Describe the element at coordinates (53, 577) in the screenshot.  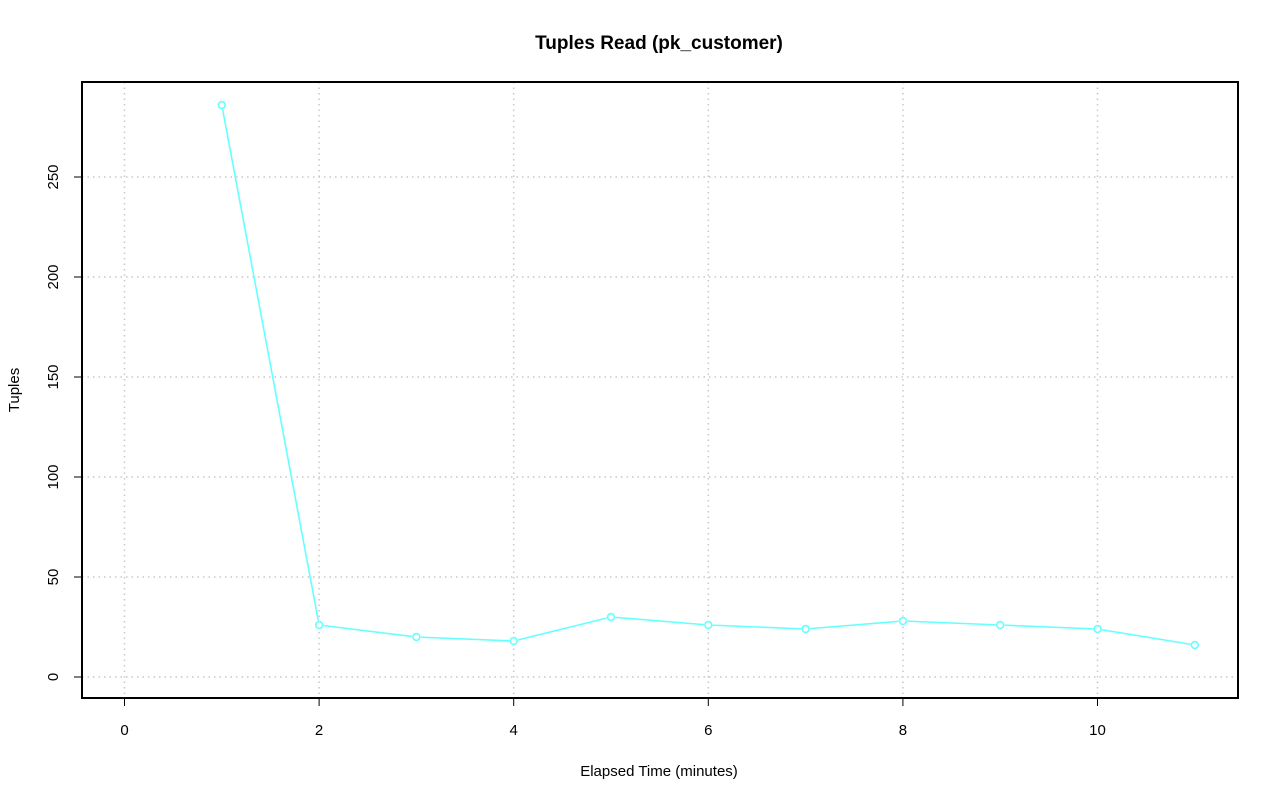
I see `y-tick-label: 50` at that location.